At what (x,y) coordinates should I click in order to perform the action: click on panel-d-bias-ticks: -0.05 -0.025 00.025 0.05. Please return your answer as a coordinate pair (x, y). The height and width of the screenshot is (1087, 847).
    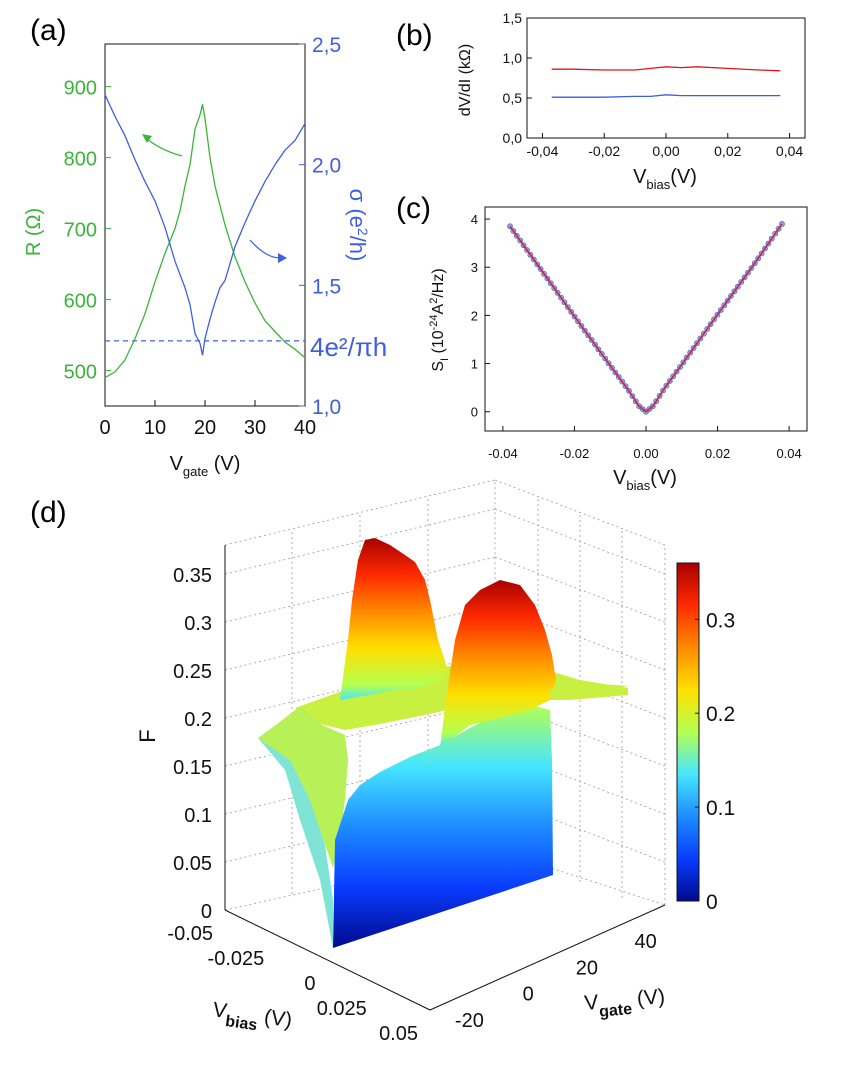
    Looking at the image, I should click on (292, 984).